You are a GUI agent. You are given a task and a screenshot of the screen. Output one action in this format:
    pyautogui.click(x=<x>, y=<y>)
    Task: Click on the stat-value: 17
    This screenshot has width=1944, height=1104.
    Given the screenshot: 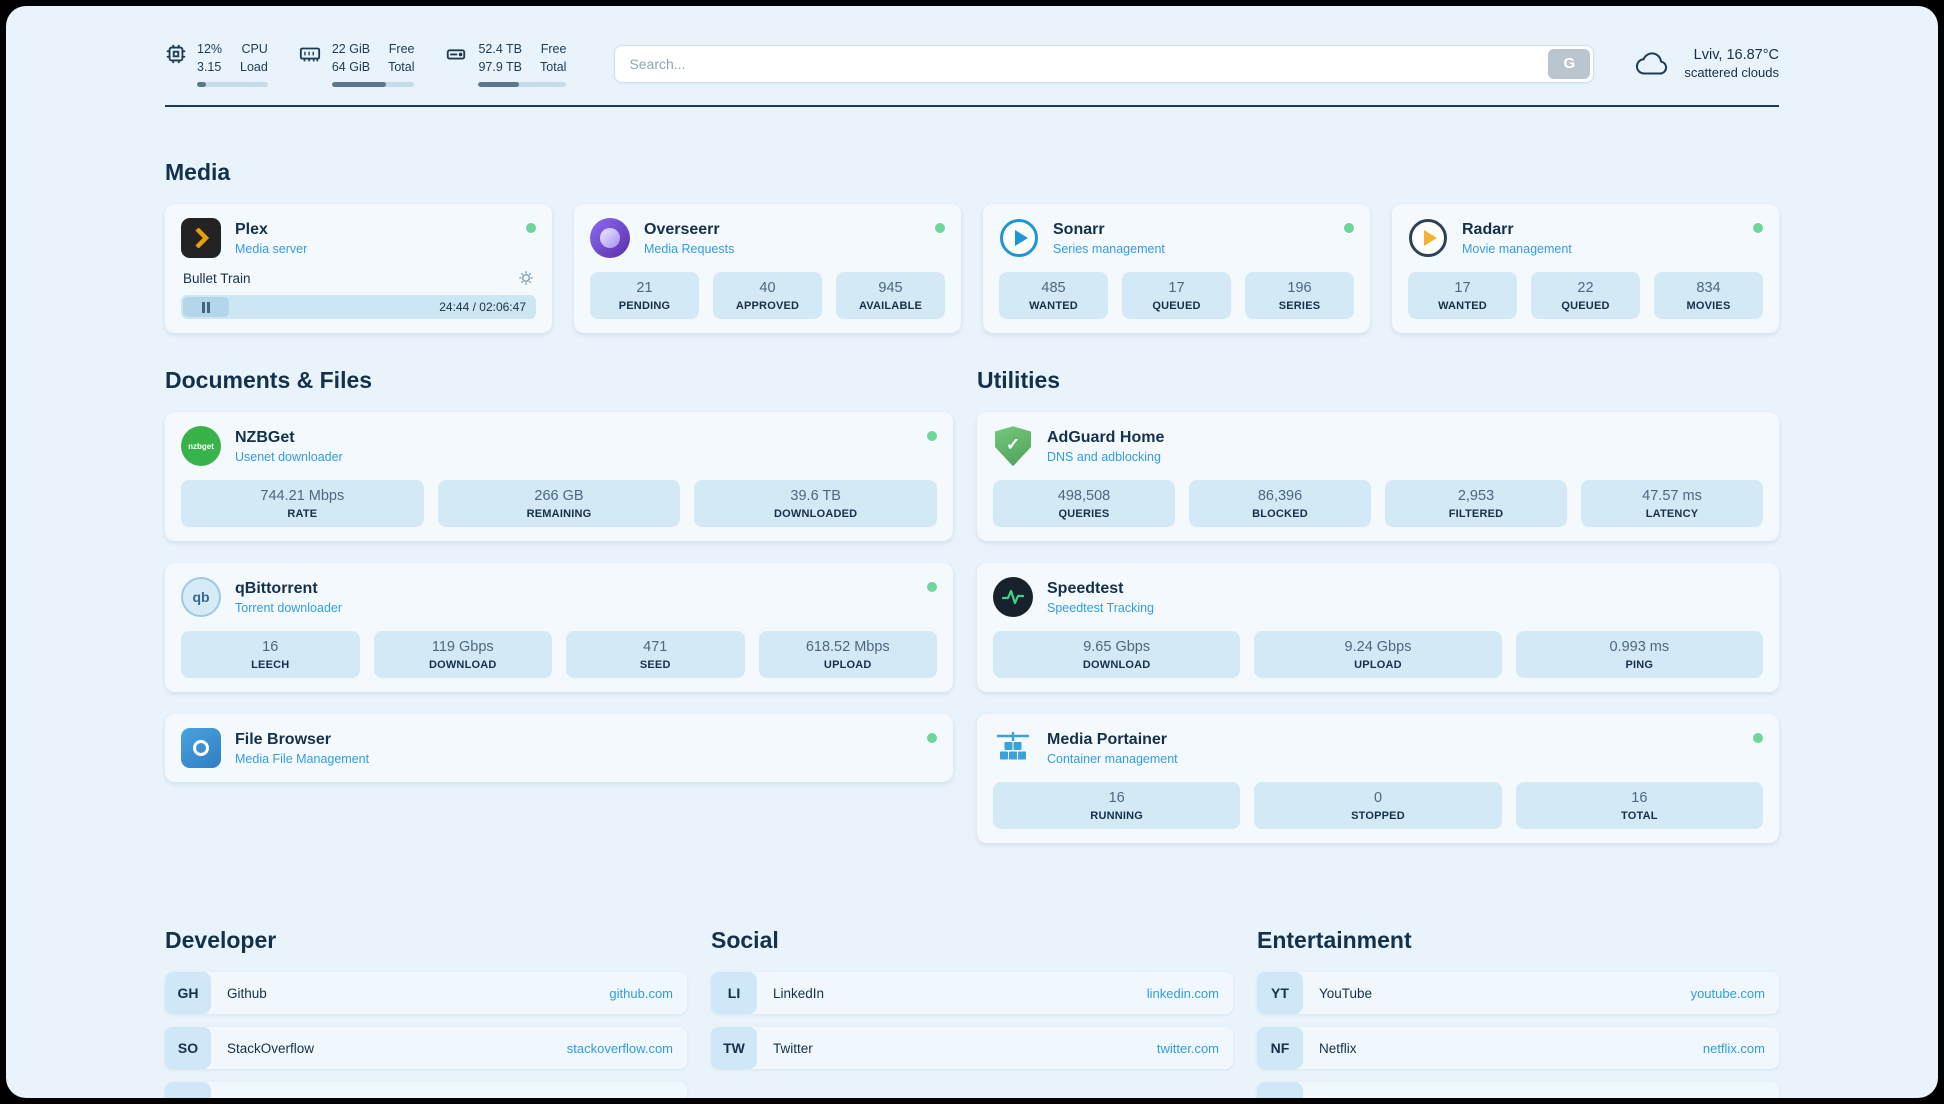 What is the action you would take?
    pyautogui.click(x=1462, y=288)
    